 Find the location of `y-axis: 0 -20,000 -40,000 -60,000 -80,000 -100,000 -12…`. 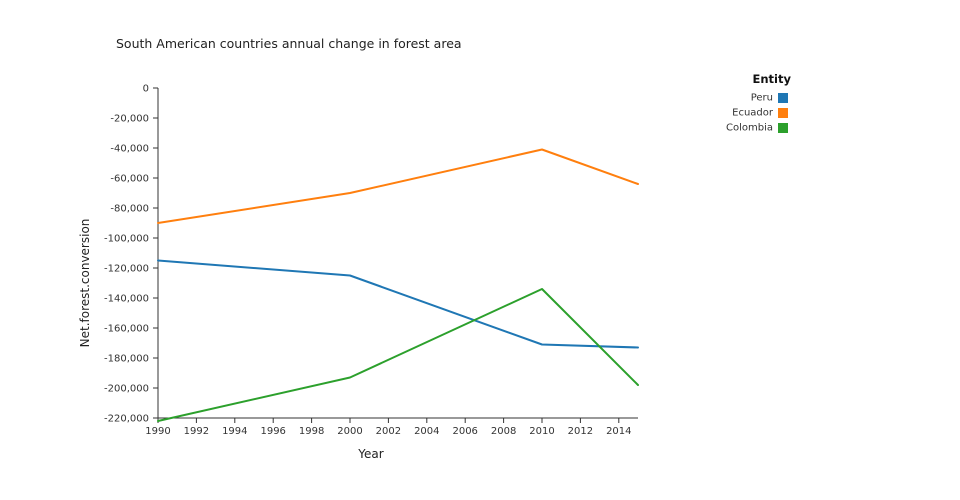

y-axis: 0 -20,000 -40,000 -60,000 -80,000 -100,000 -12… is located at coordinates (131, 254).